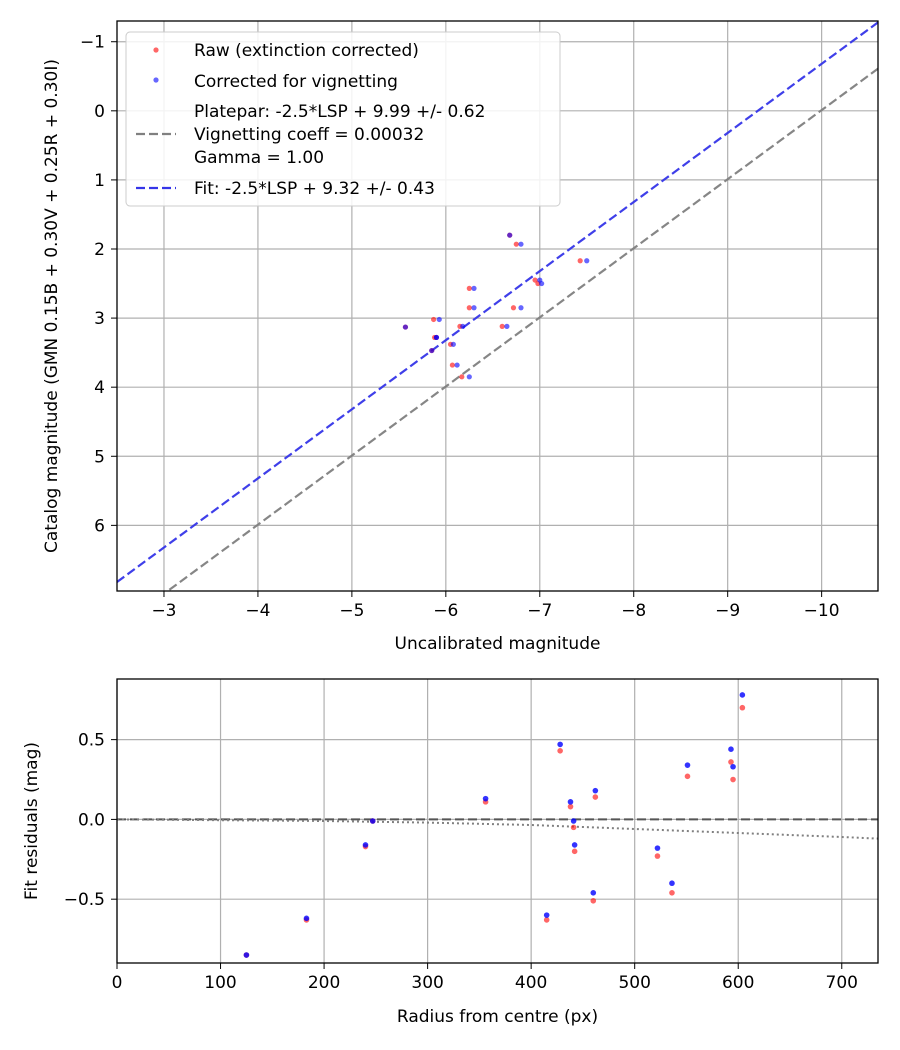 This screenshot has width=900, height=1050. What do you see at coordinates (99, 181) in the screenshot?
I see `top-y-tick-label: 1` at bounding box center [99, 181].